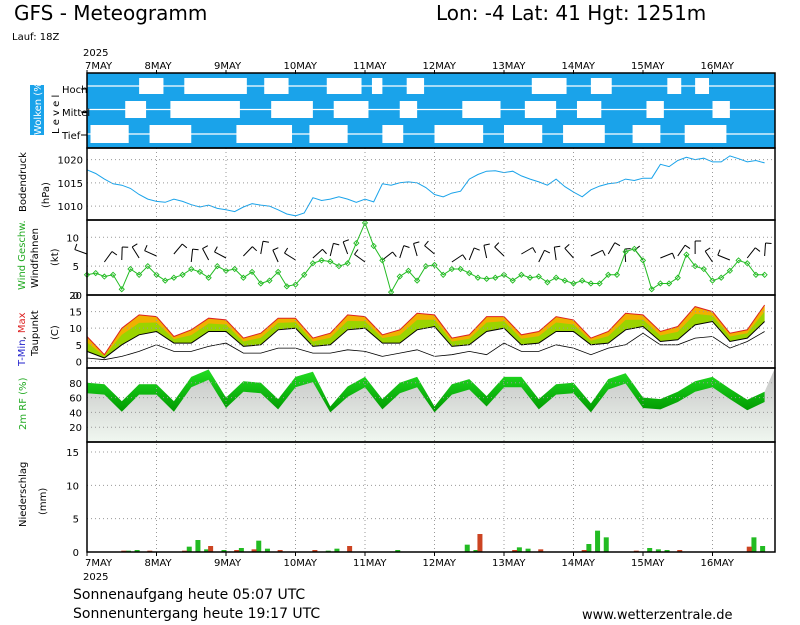 This screenshot has height=625, width=800. Describe the element at coordinates (301, 66) in the screenshot. I see `date-label-top: 10MAY` at that location.